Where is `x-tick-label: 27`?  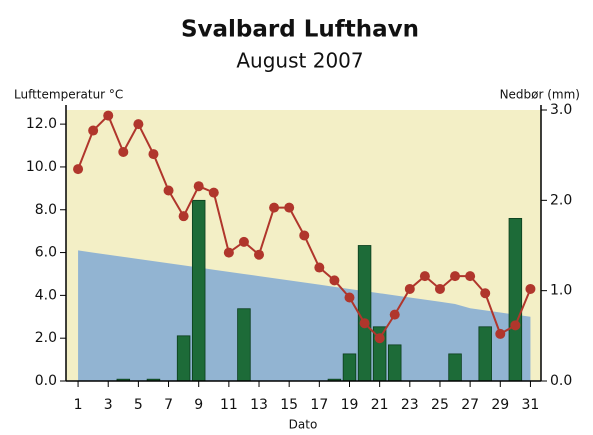 x-tick-label: 27 is located at coordinates (470, 405).